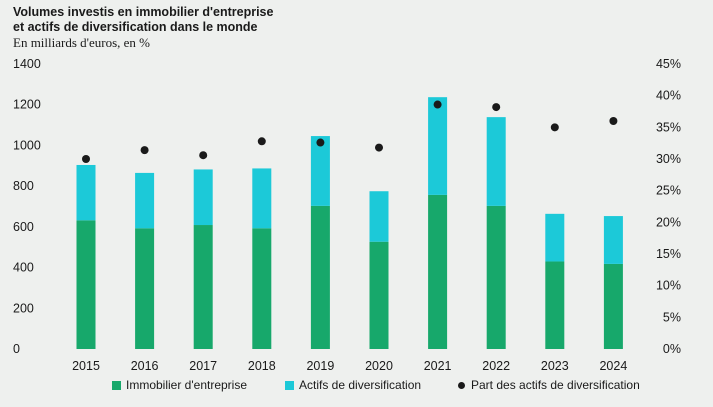 The width and height of the screenshot is (713, 407). I want to click on right-axis-ticks: 0% 5% 10% 15% 20% 25% 30% 35% 40% 45%, so click(668, 206).